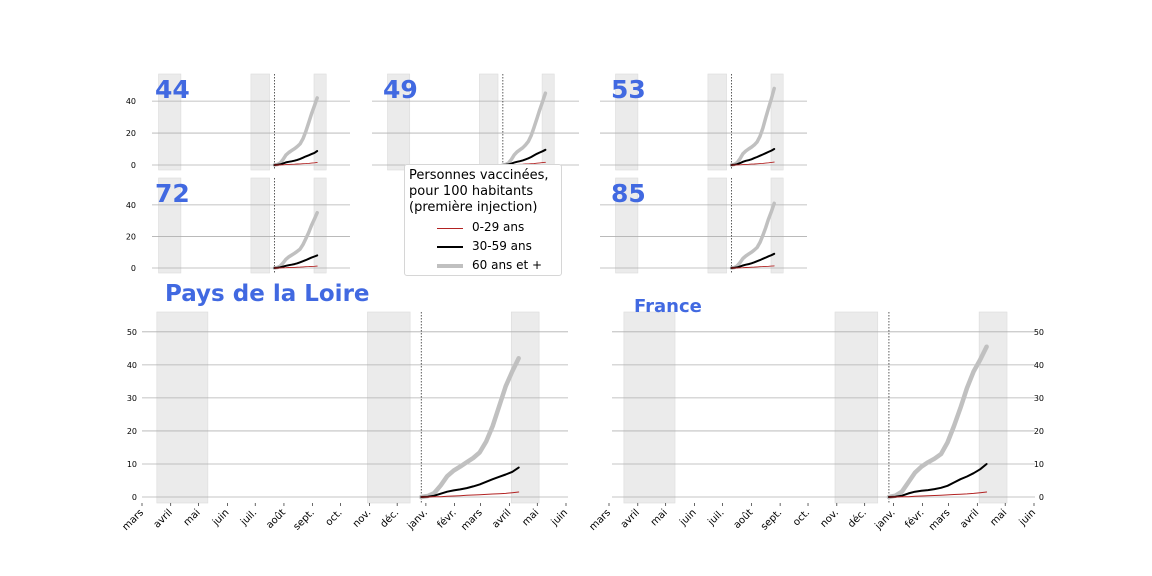  Describe the element at coordinates (502, 246) in the screenshot. I see `legend-label-30-59: 30-59 ans` at that location.